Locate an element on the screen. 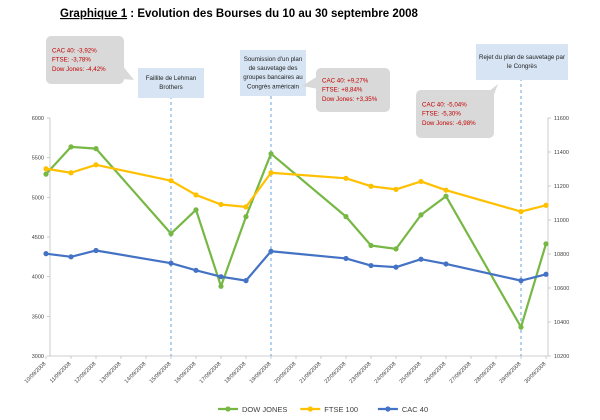 This screenshot has width=600, height=420. x-tick-label: 12/09/2008 is located at coordinates (86, 373).